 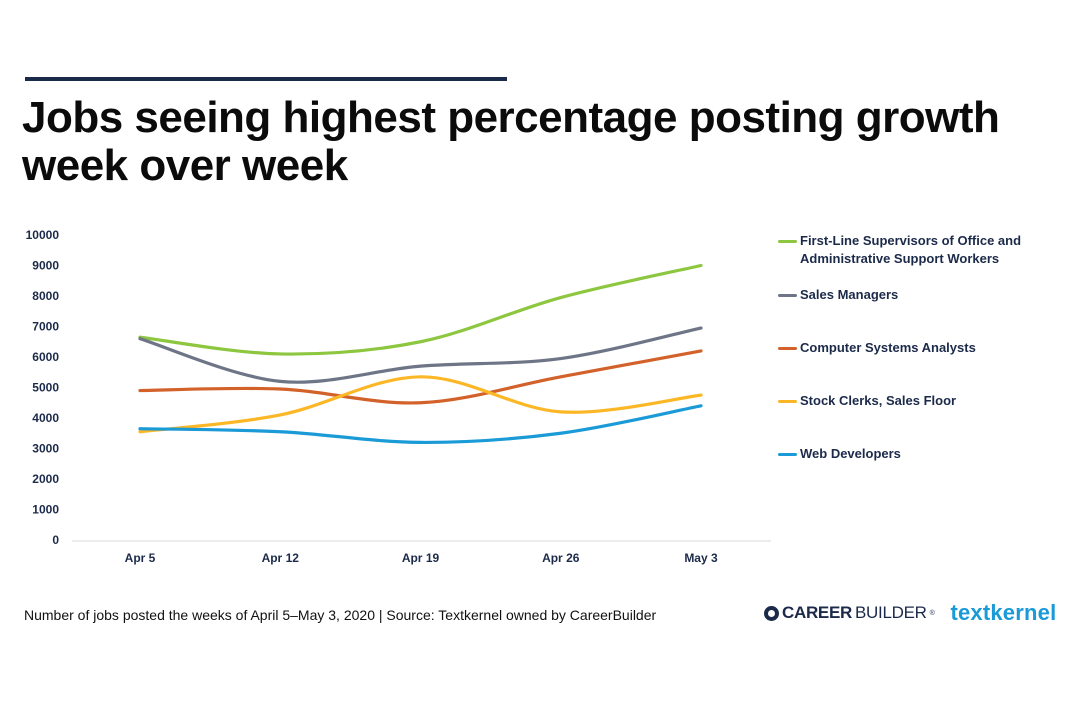 What do you see at coordinates (849, 294) in the screenshot?
I see `legend-label: Sales Managers` at bounding box center [849, 294].